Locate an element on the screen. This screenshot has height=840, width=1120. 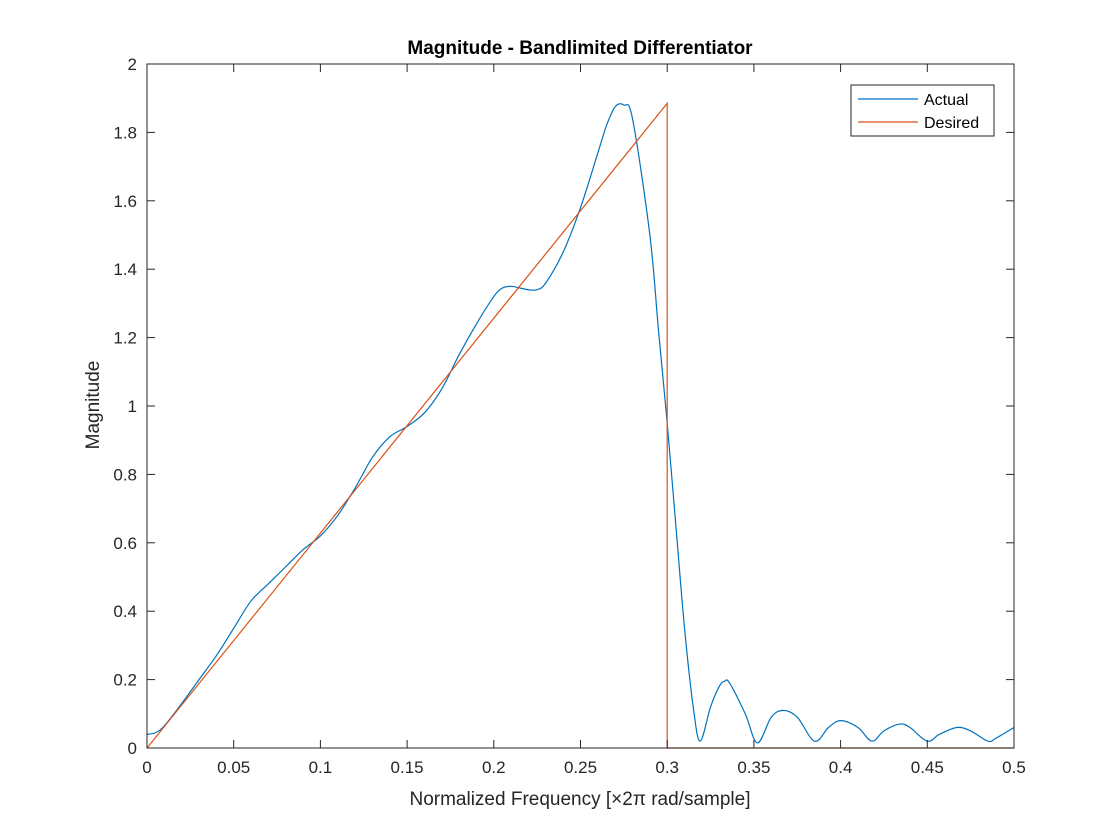
y-tick-label: 0.6 is located at coordinates (125, 543).